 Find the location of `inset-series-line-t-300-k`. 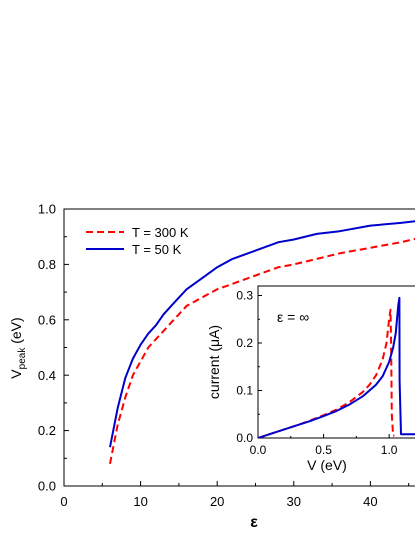

inset-series-line-t-300-k is located at coordinates (326, 373).